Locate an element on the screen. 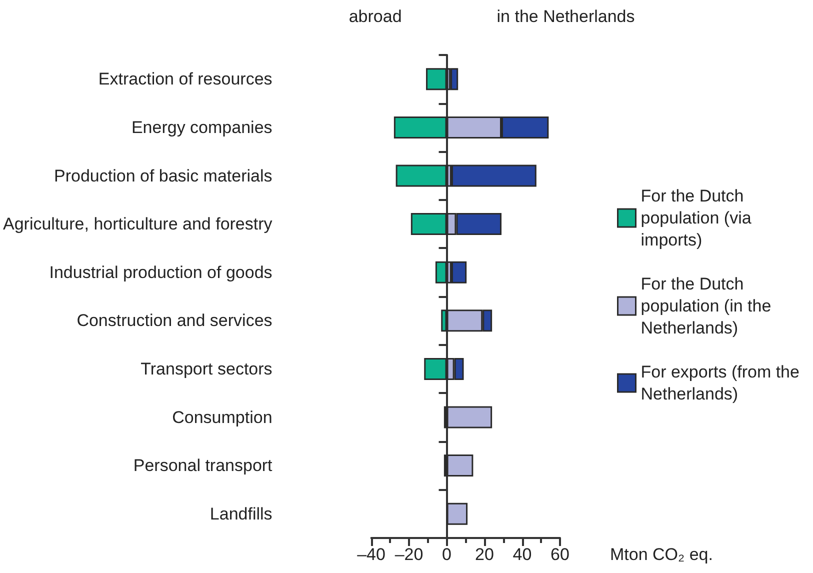 This screenshot has height=573, width=813. y-tick-label: Personal transport is located at coordinates (203, 466).